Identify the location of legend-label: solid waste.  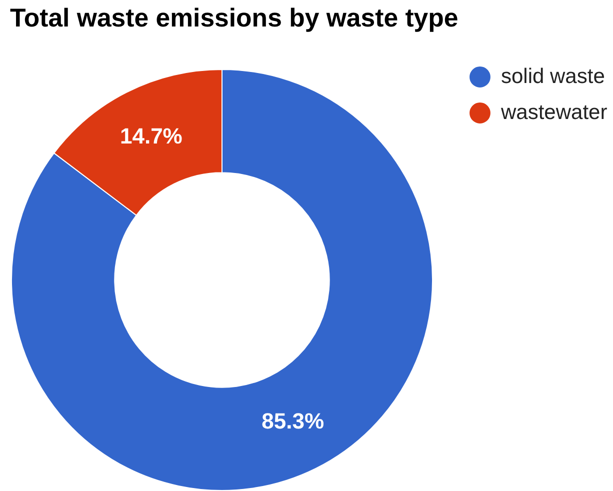
(552, 76).